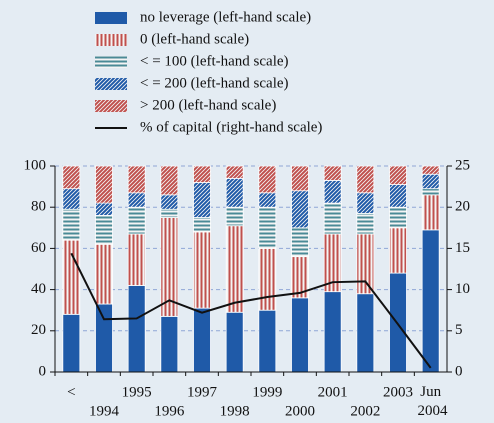 The image size is (494, 423). Describe the element at coordinates (214, 83) in the screenshot. I see `legend-label: < = 200 (left-hand scale)` at that location.